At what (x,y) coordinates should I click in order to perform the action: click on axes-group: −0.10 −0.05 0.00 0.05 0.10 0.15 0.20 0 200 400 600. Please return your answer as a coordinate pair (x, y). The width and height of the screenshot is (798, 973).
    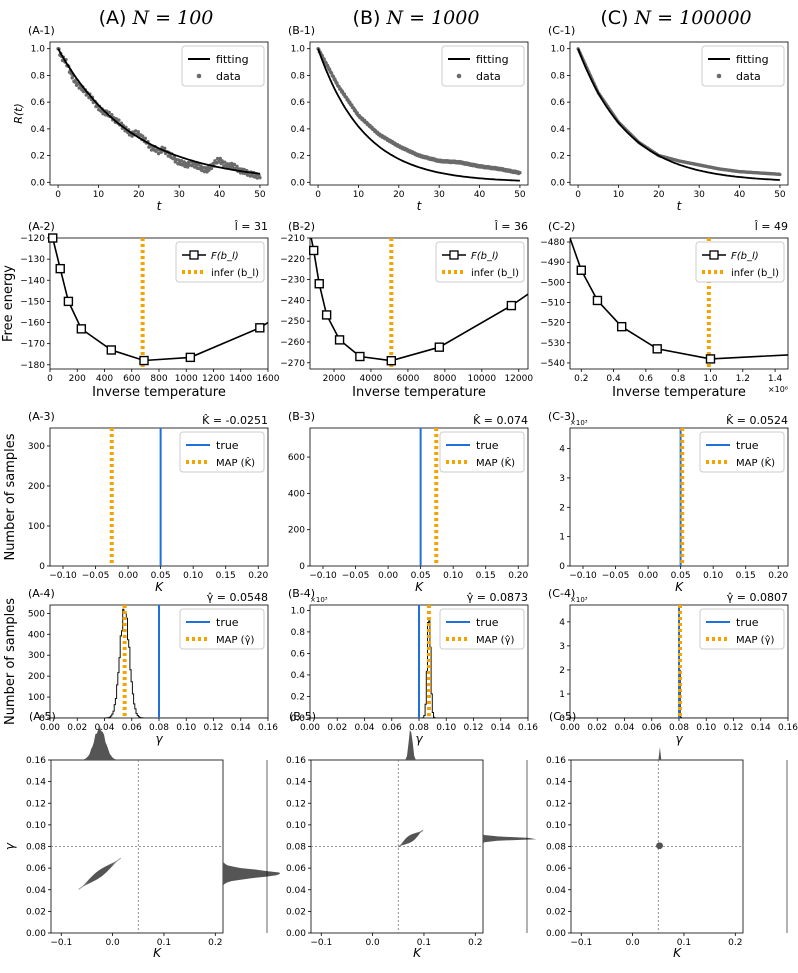
    Looking at the image, I should click on (408, 504).